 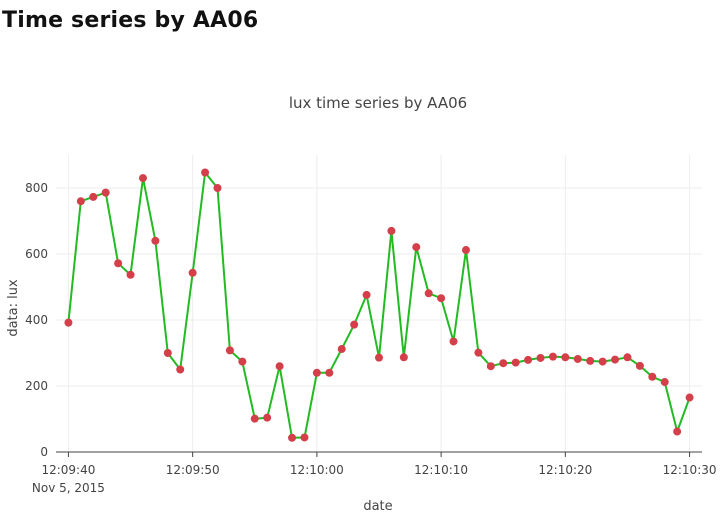 What do you see at coordinates (36, 254) in the screenshot?
I see `y-tick-label: 600` at bounding box center [36, 254].